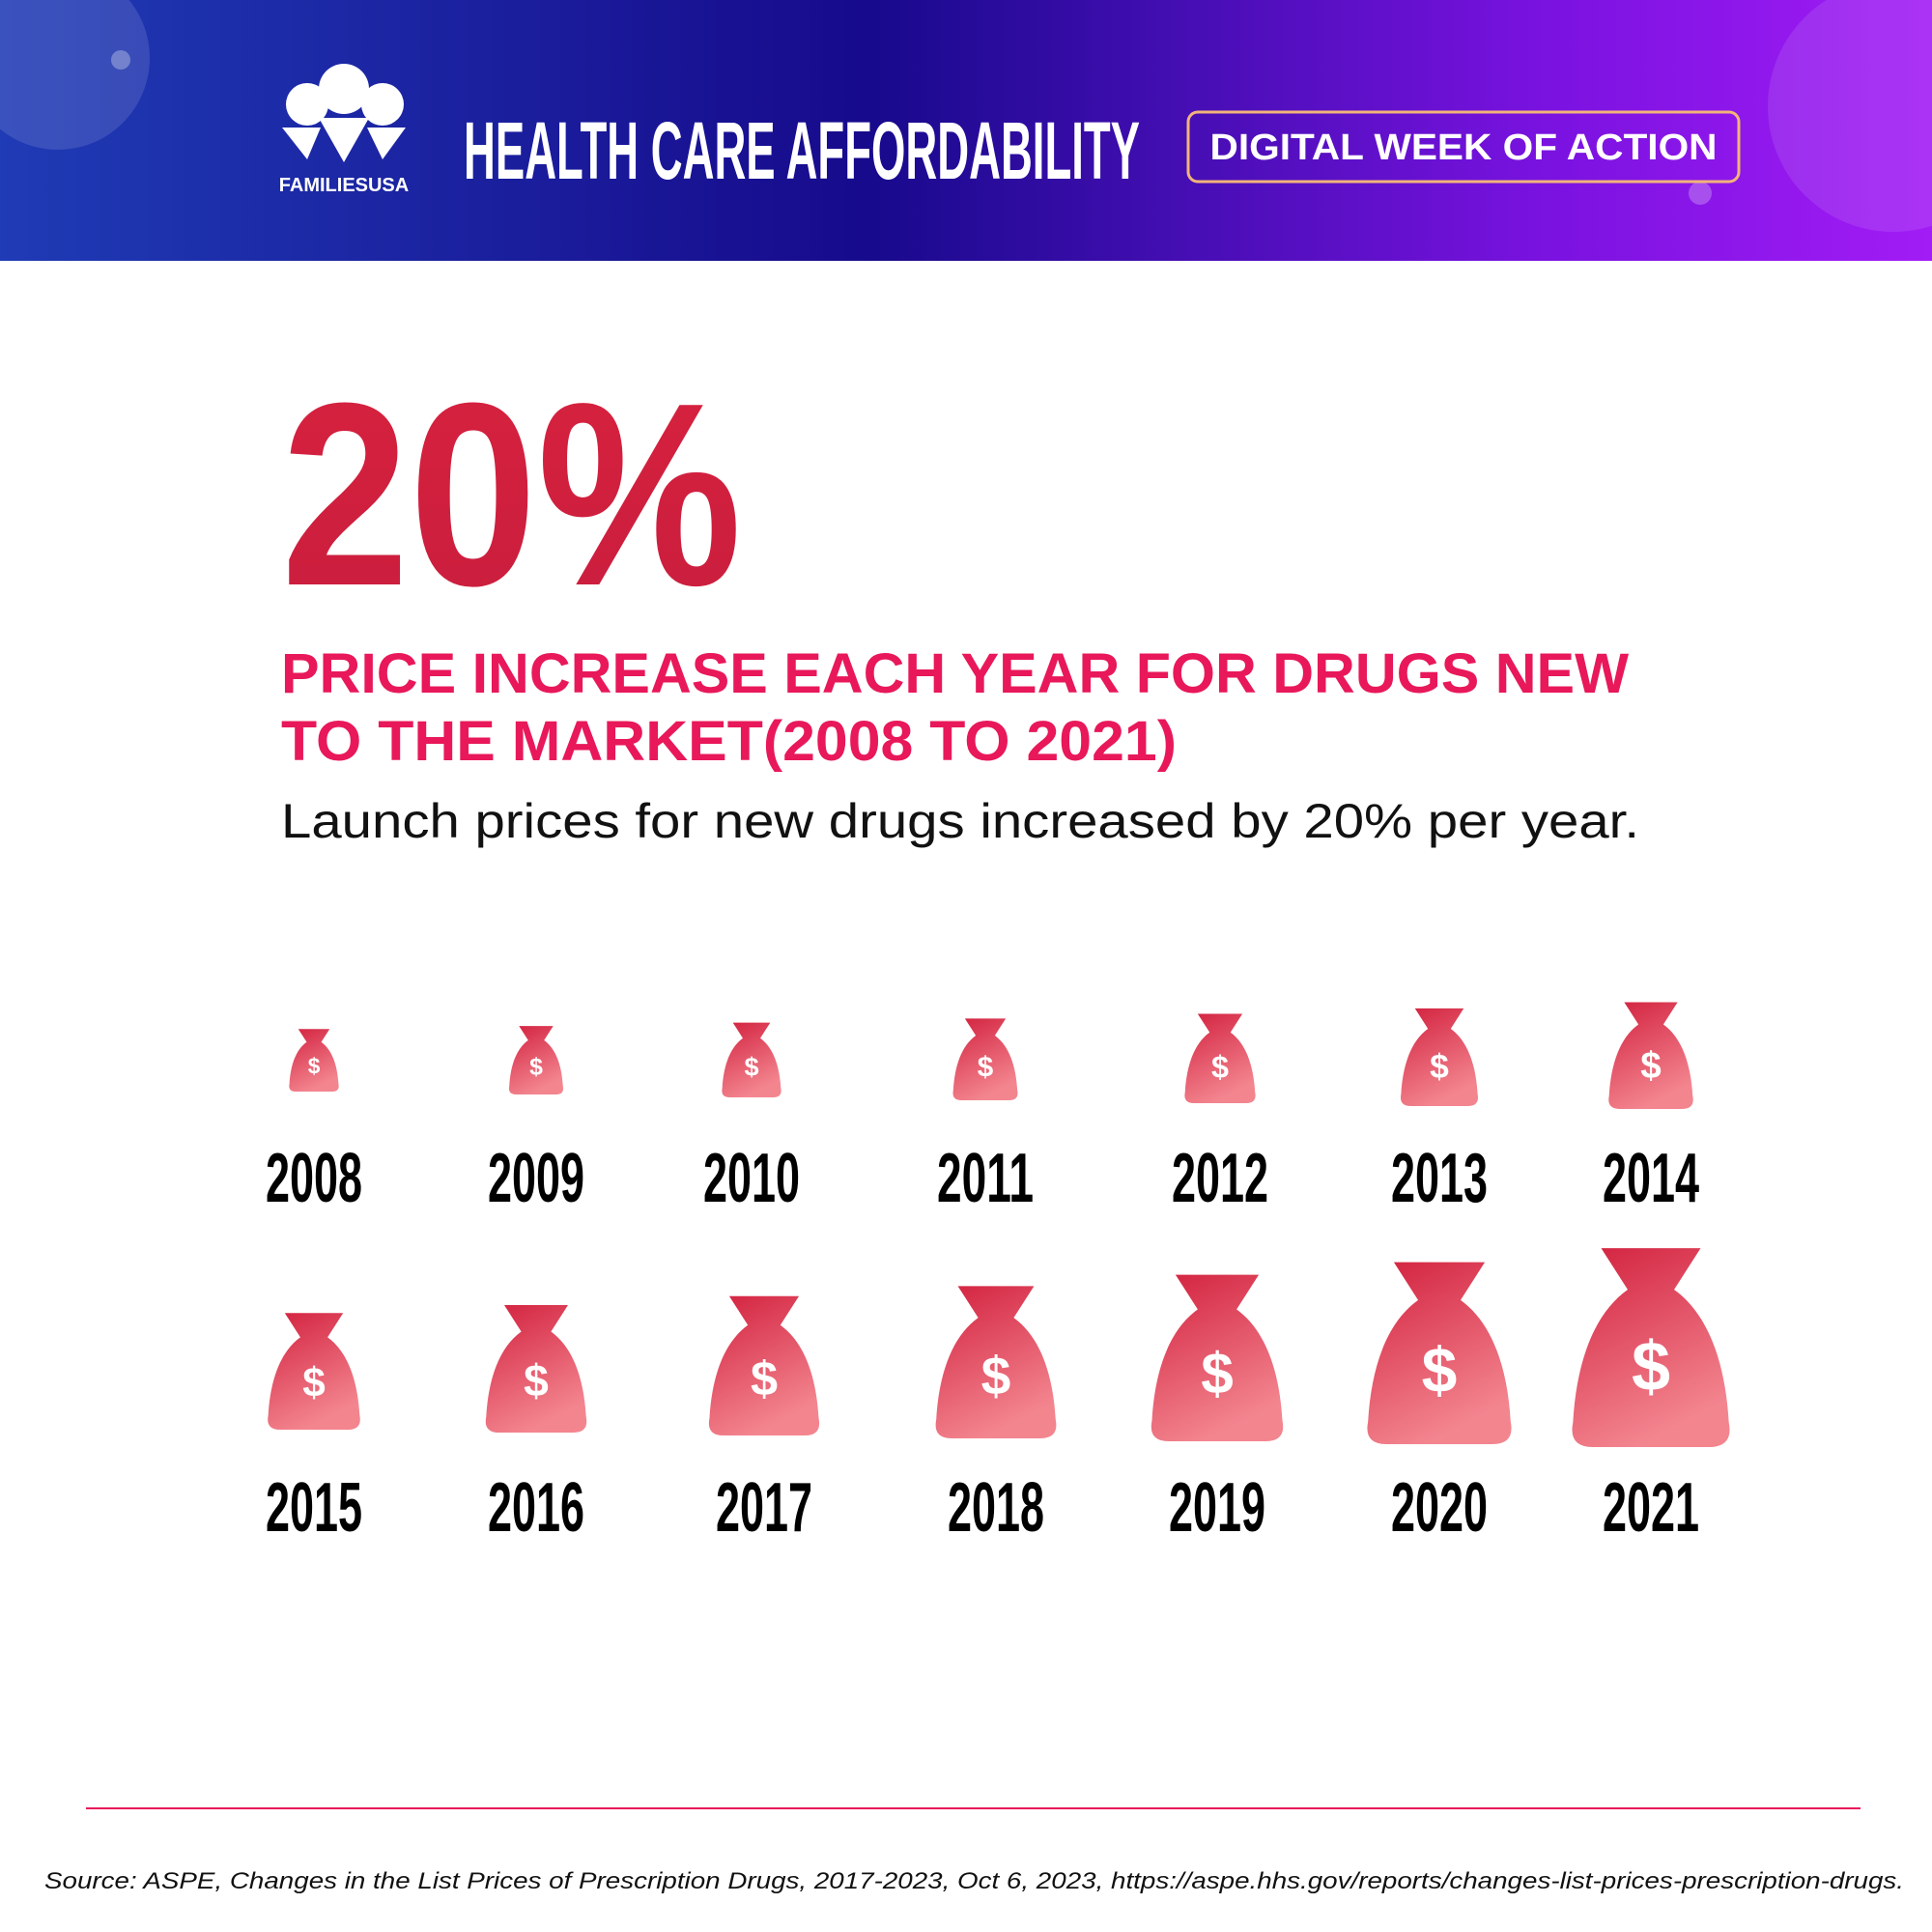 This screenshot has width=1932, height=1932. I want to click on year-label: 2017, so click(764, 1508).